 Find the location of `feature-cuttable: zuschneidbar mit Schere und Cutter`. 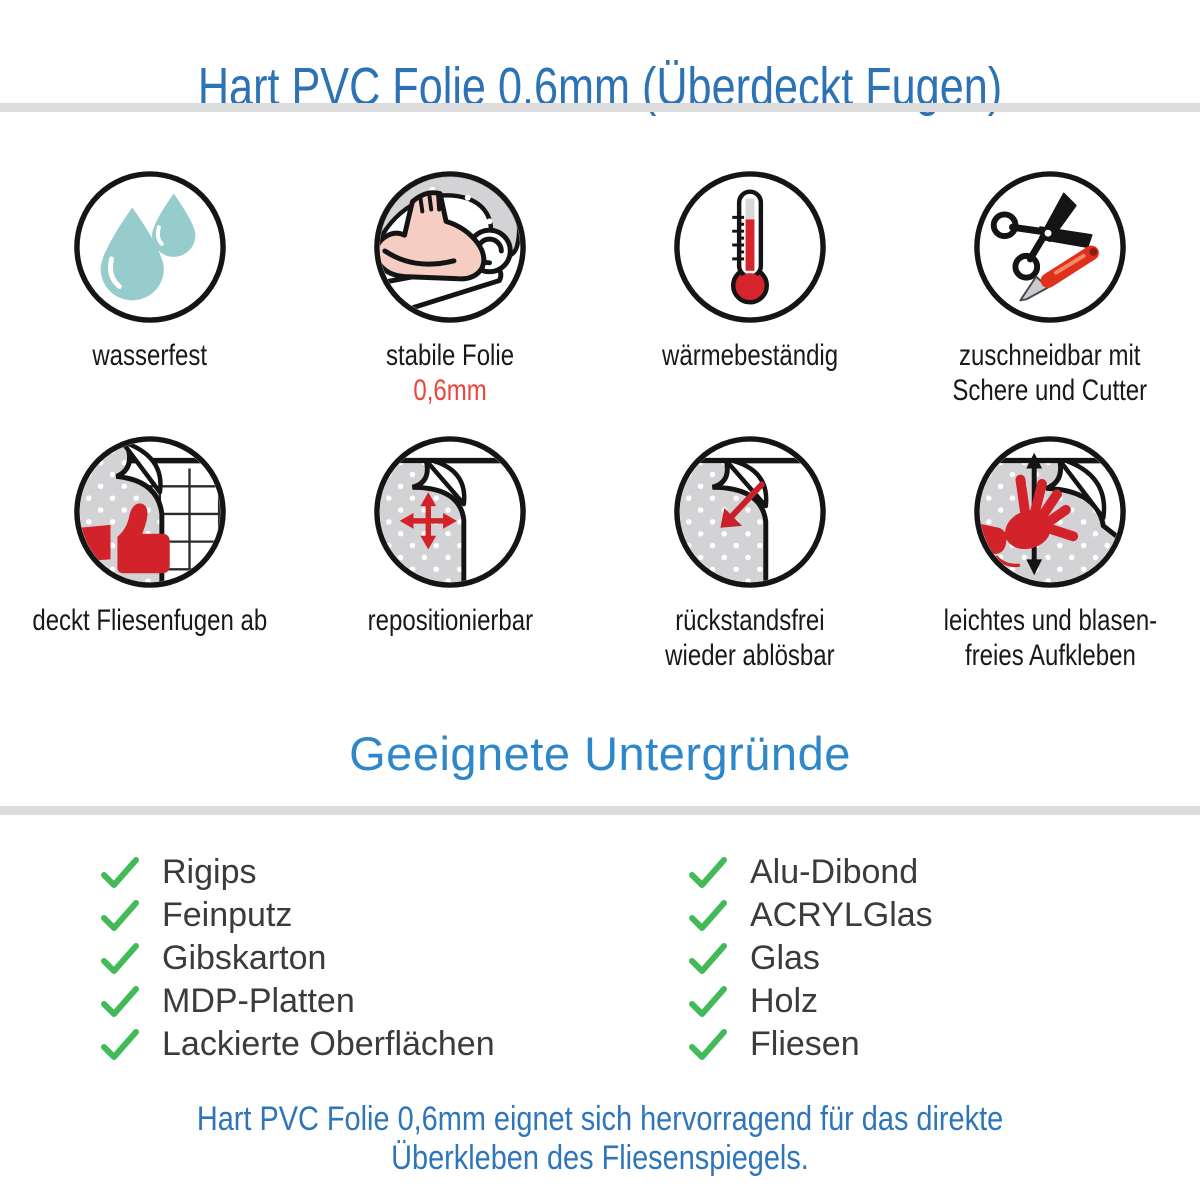

feature-cuttable: zuschneidbar mit Schere und Cutter is located at coordinates (1050, 300).